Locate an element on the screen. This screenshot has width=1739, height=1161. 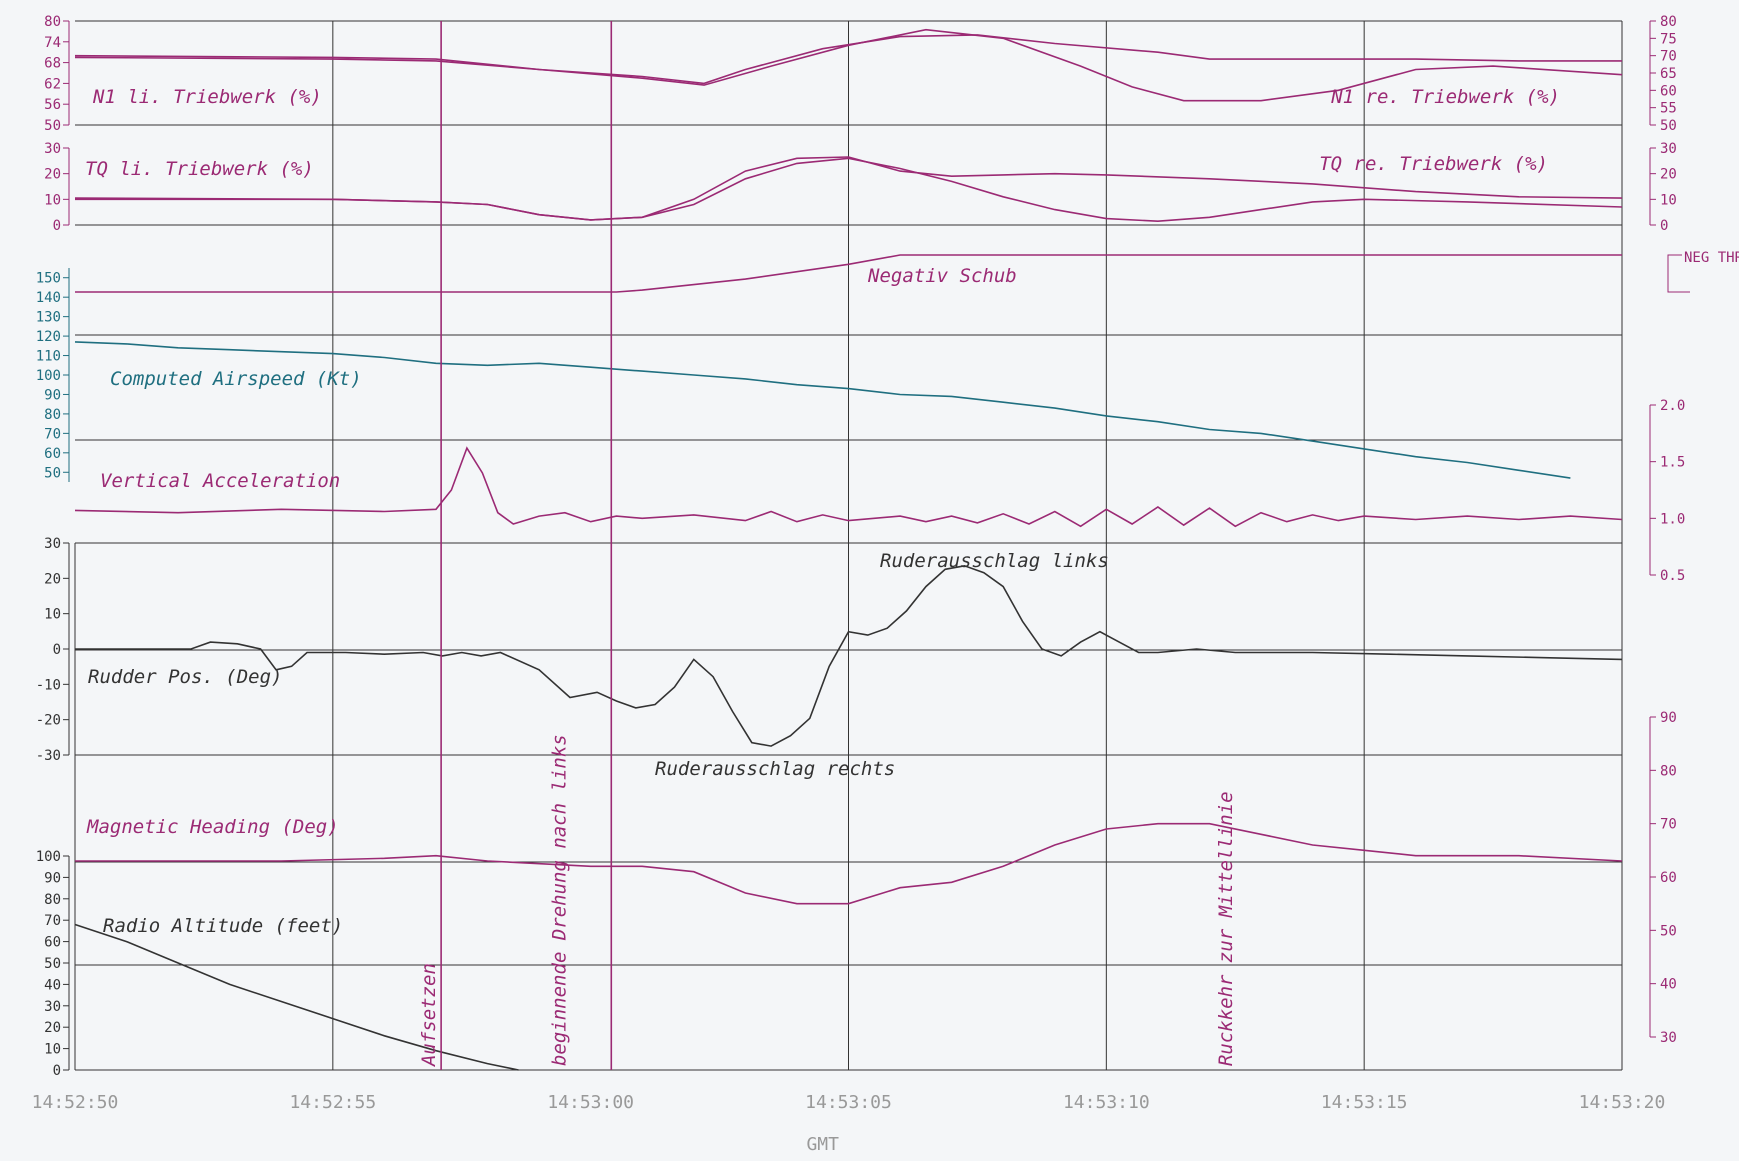
n1-right-tick-label: 80 is located at coordinates (1668, 22).